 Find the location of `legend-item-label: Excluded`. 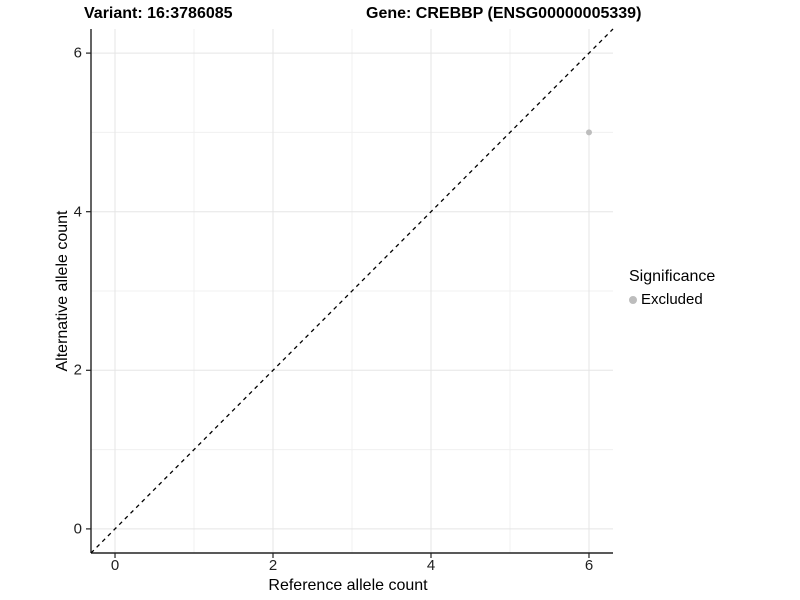

legend-item-label: Excluded is located at coordinates (672, 299).